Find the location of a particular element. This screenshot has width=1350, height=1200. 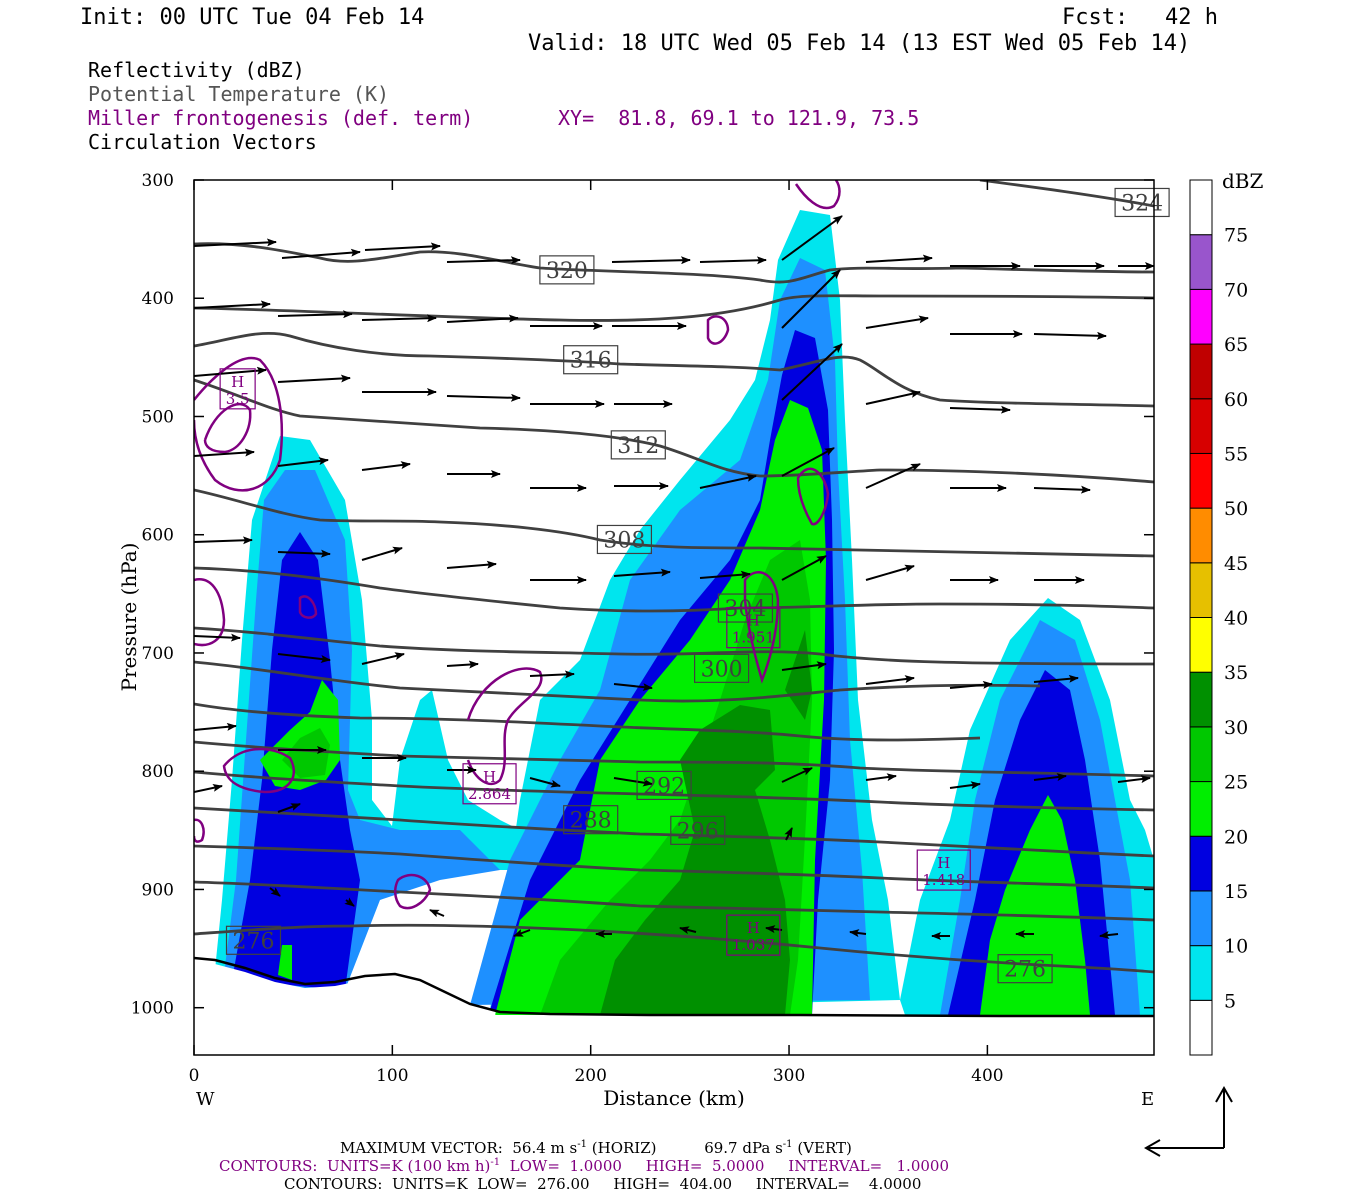

max-vector-horiz: 56.4 m s is located at coordinates (545, 1148).